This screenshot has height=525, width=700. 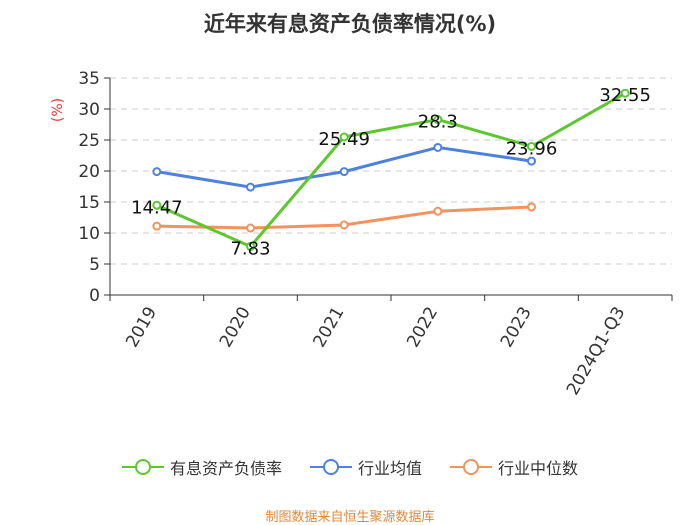 I want to click on data-label: 32.55, so click(x=625, y=95).